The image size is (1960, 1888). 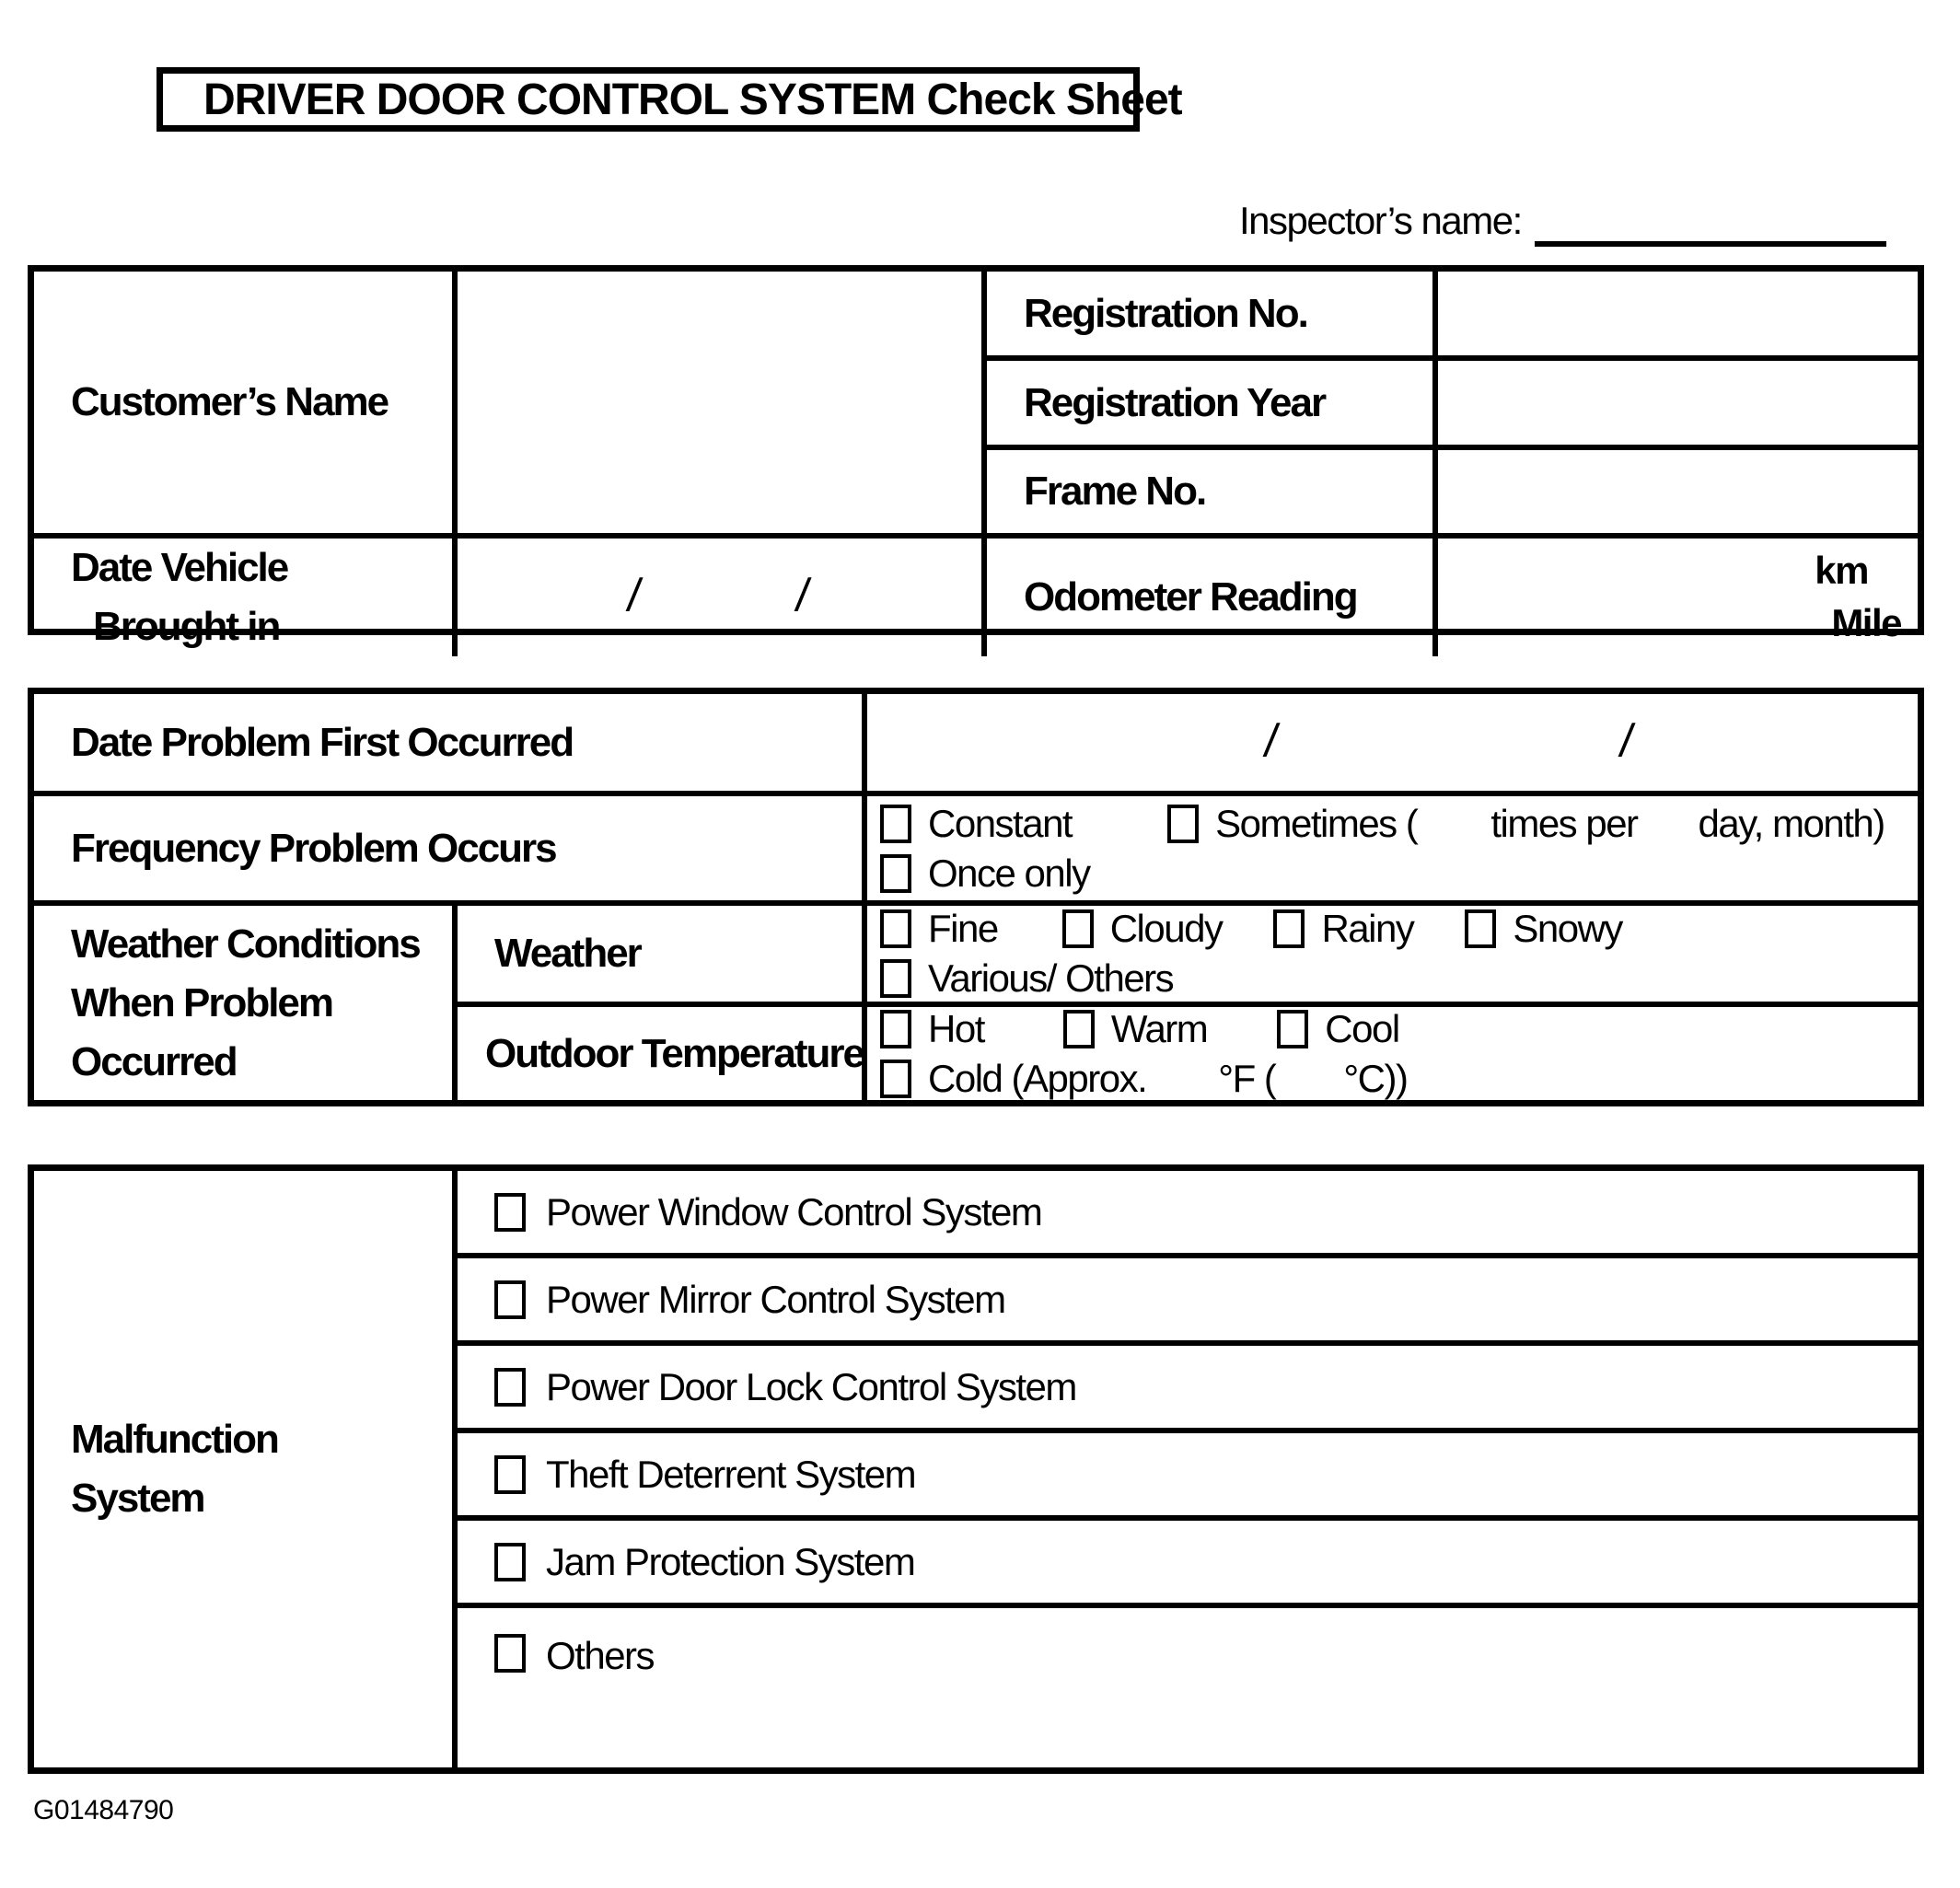 I want to click on registration-no-label-cell: Registration No., so click(x=1212, y=317).